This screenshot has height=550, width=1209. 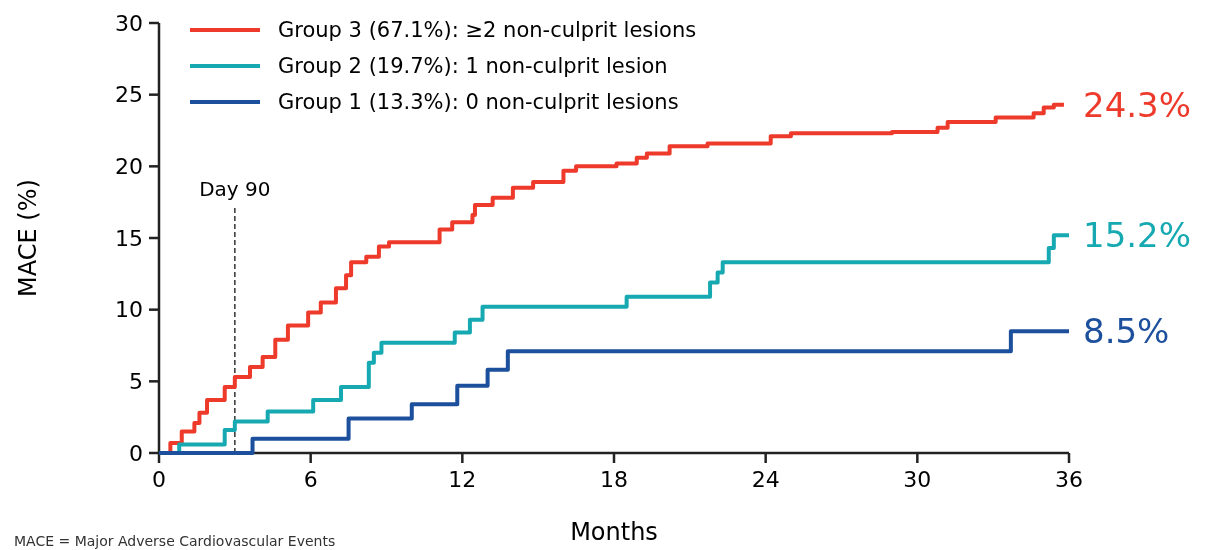 What do you see at coordinates (1137, 235) in the screenshot?
I see `text: 15.2%` at bounding box center [1137, 235].